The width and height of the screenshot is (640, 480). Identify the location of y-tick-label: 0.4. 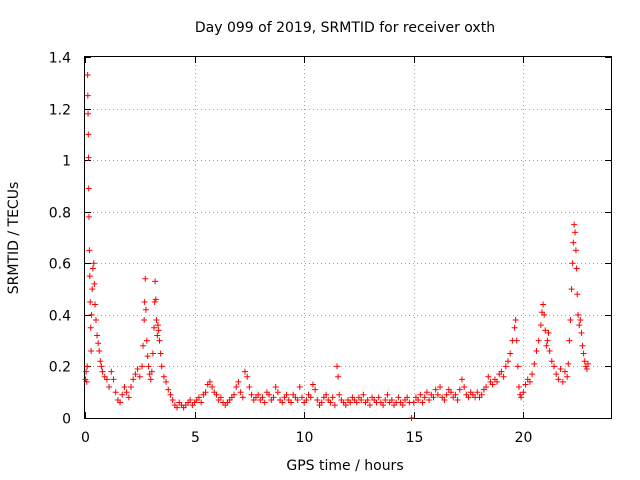
(60, 317).